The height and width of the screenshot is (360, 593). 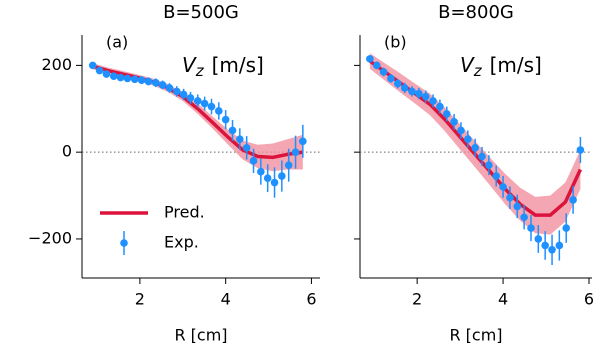 What do you see at coordinates (124, 243) in the screenshot?
I see `legend-point` at bounding box center [124, 243].